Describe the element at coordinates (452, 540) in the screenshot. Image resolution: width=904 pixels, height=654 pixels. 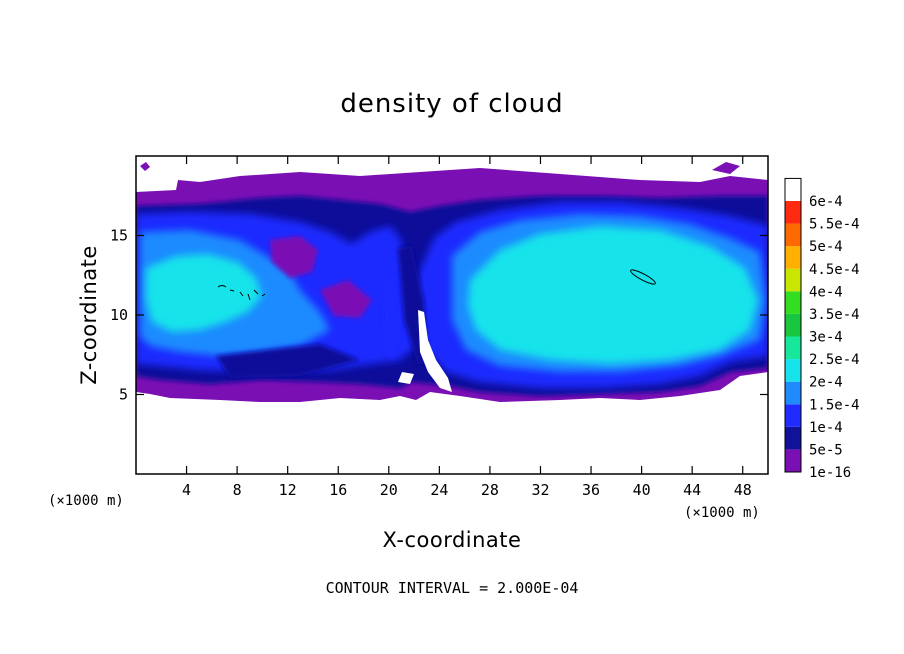
I see `x-axis-label: X-coordinate` at that location.